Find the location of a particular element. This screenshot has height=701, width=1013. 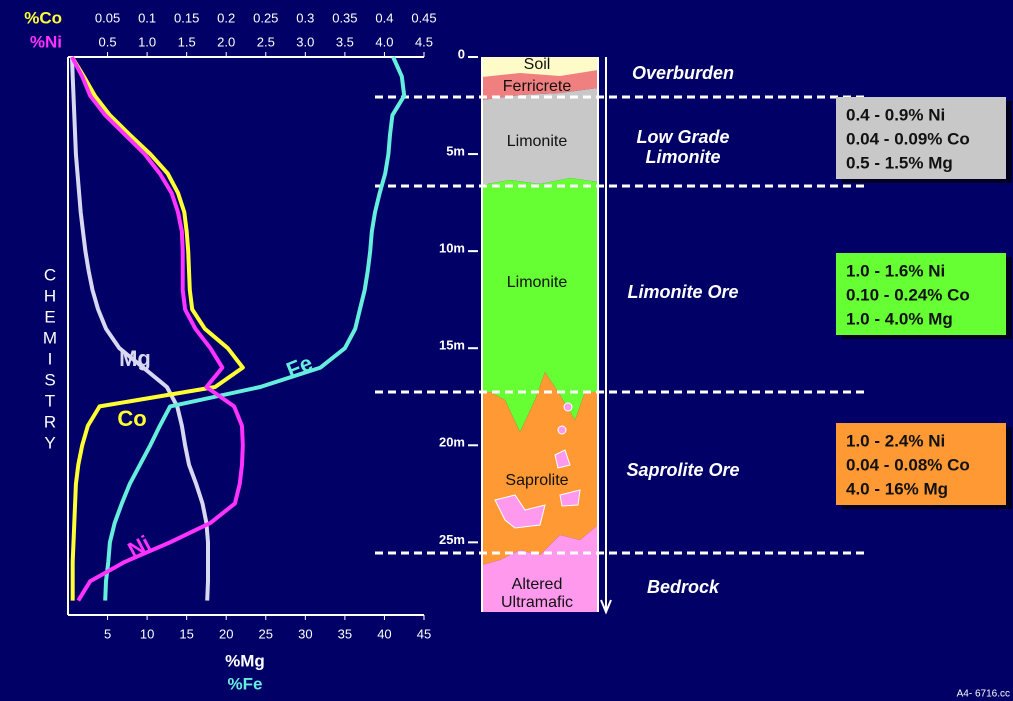

zone-label: Saprolite Ore is located at coordinates (682, 470).